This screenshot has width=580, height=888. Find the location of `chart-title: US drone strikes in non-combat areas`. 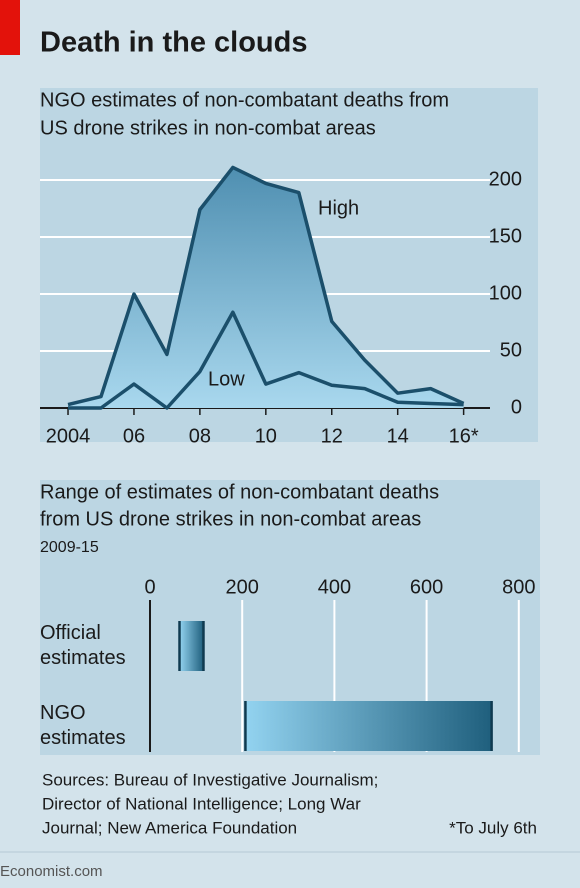

chart-title: US drone strikes in non-combat areas is located at coordinates (208, 128).